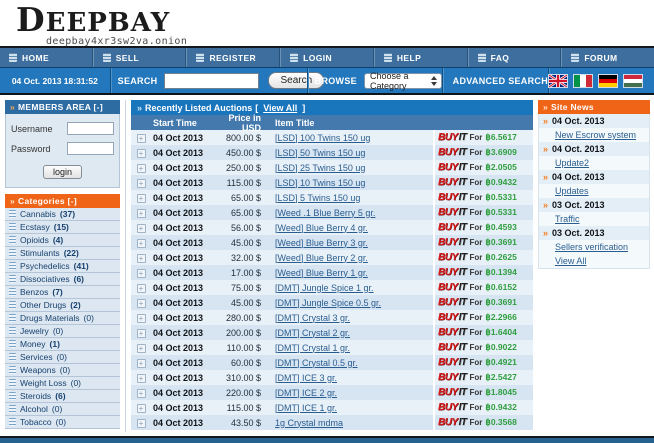 The width and height of the screenshot is (654, 443). Describe the element at coordinates (558, 80) in the screenshot. I see `uk-flag-icon` at that location.